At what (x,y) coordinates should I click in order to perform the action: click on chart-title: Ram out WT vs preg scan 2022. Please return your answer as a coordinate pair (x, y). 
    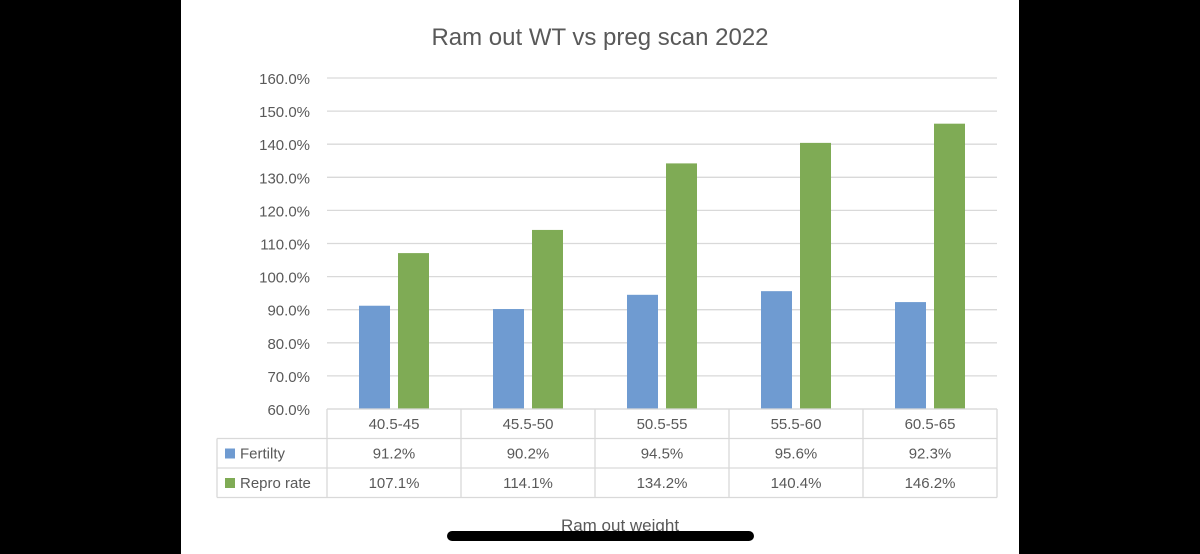
    Looking at the image, I should click on (599, 37).